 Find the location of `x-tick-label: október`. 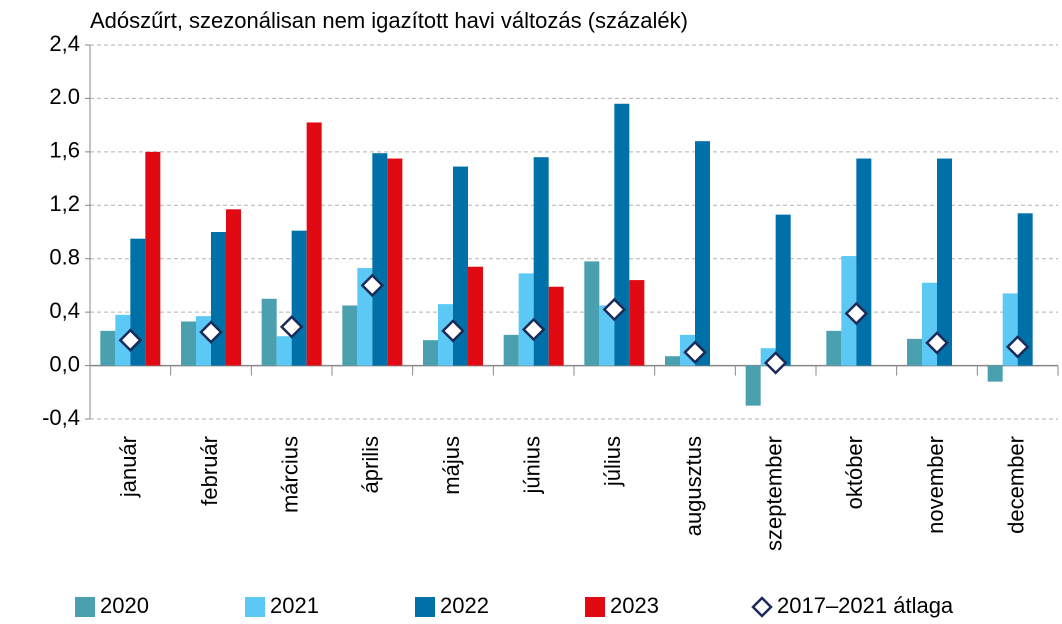

x-tick-label: október is located at coordinates (854, 472).